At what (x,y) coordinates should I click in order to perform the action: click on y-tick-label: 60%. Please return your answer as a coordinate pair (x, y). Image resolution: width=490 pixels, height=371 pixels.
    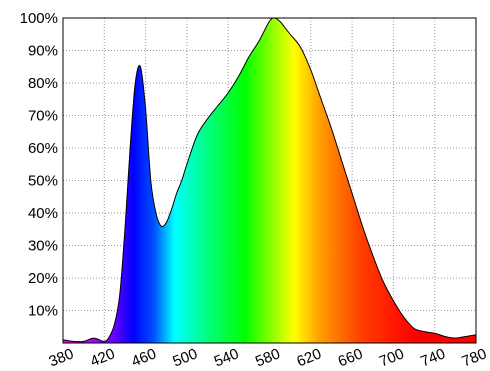
    Looking at the image, I should click on (43, 148).